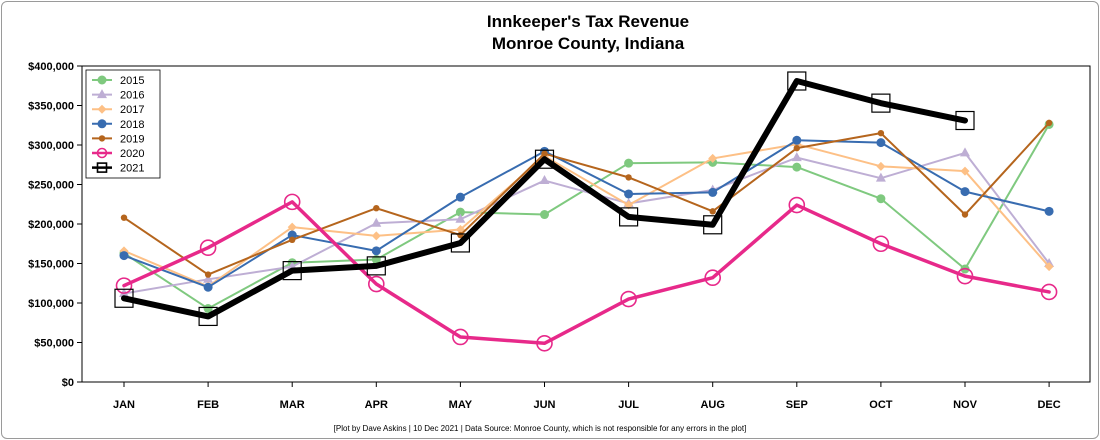  I want to click on legend-label: 2015, so click(132, 81).